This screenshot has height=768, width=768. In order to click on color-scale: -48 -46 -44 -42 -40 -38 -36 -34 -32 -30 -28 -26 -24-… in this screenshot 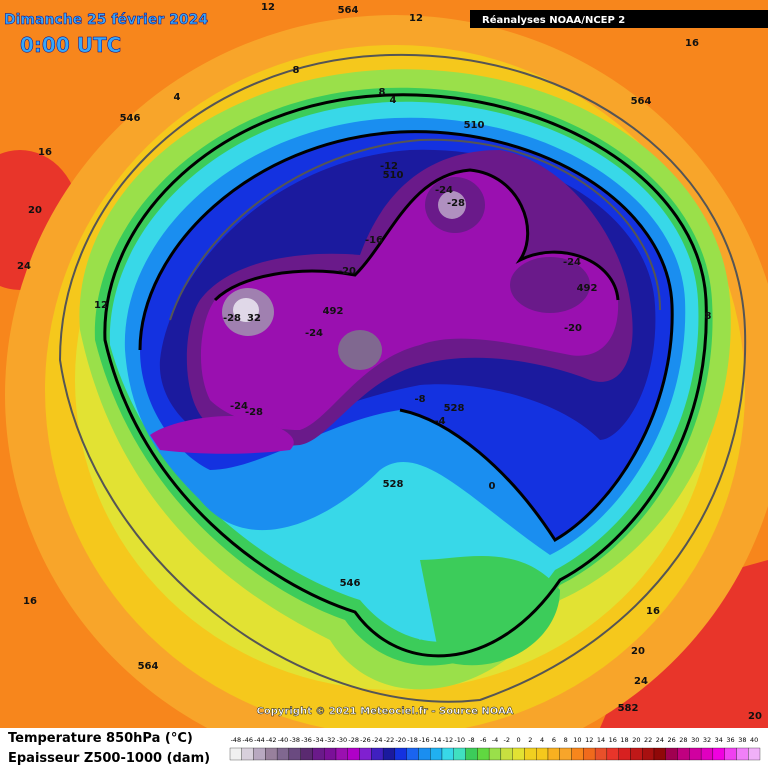, I will do `click(495, 748)`.